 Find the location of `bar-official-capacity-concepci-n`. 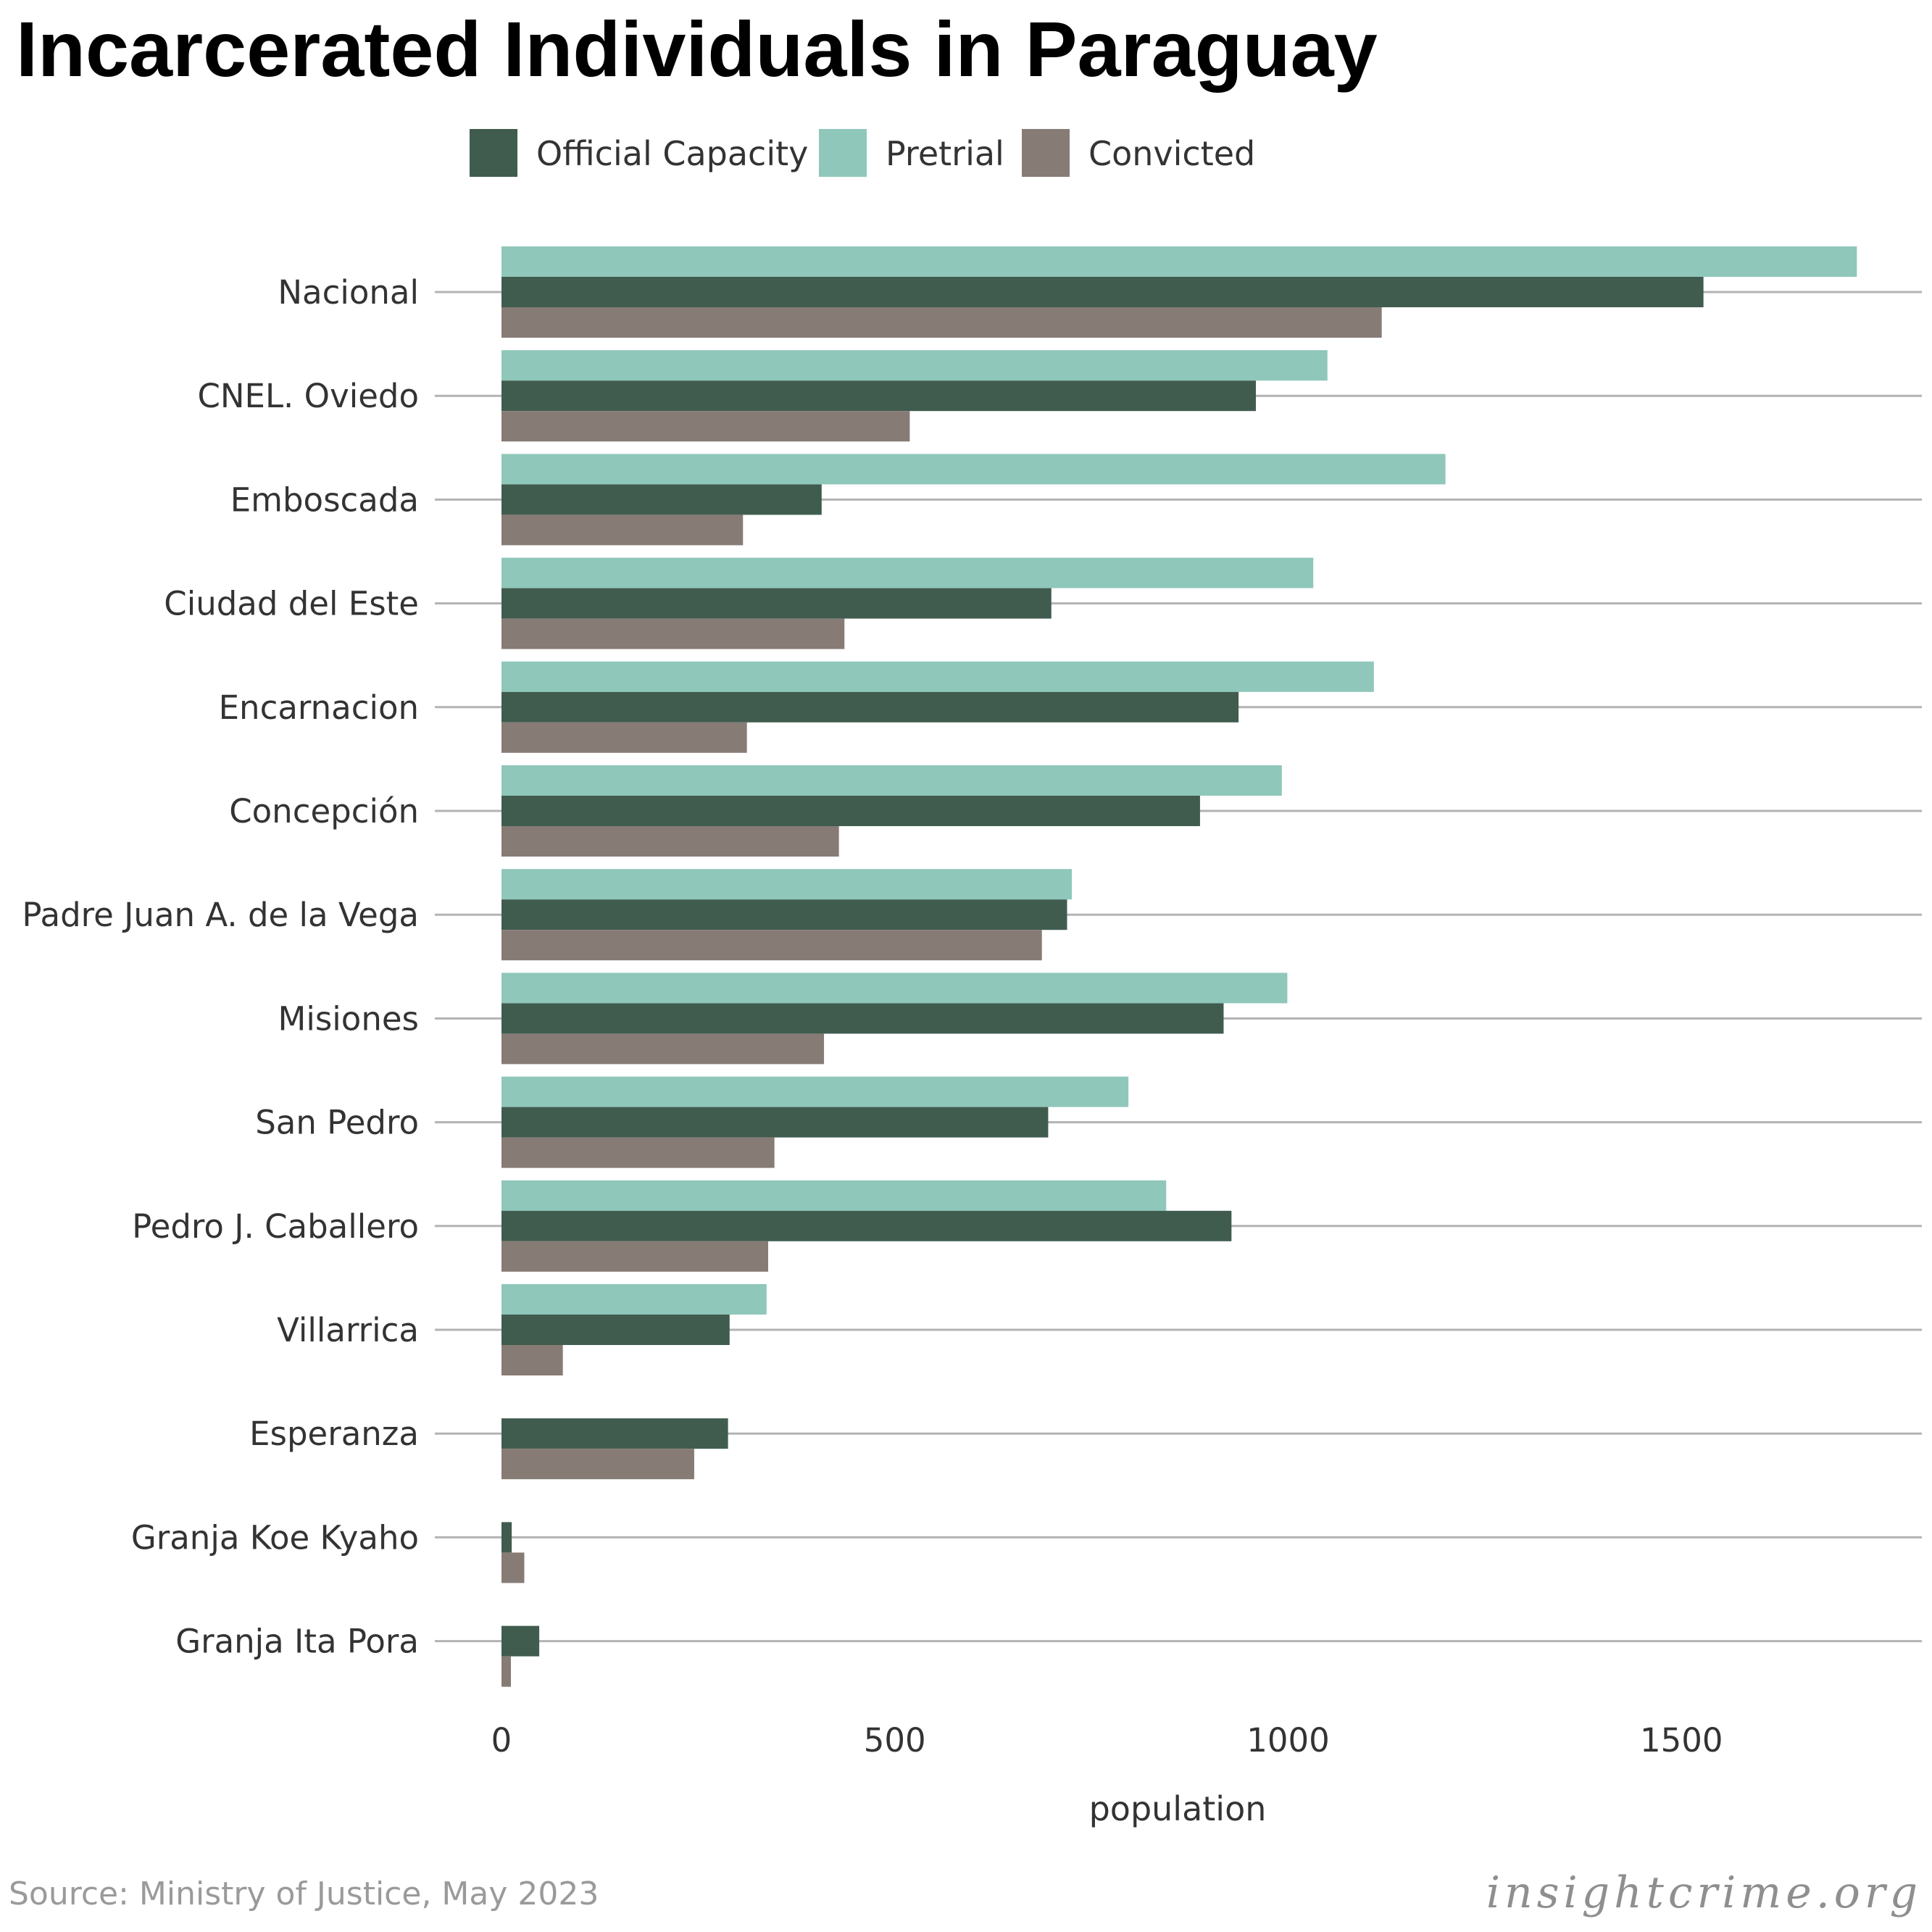

bar-official-capacity-concepci-n is located at coordinates (850, 811).